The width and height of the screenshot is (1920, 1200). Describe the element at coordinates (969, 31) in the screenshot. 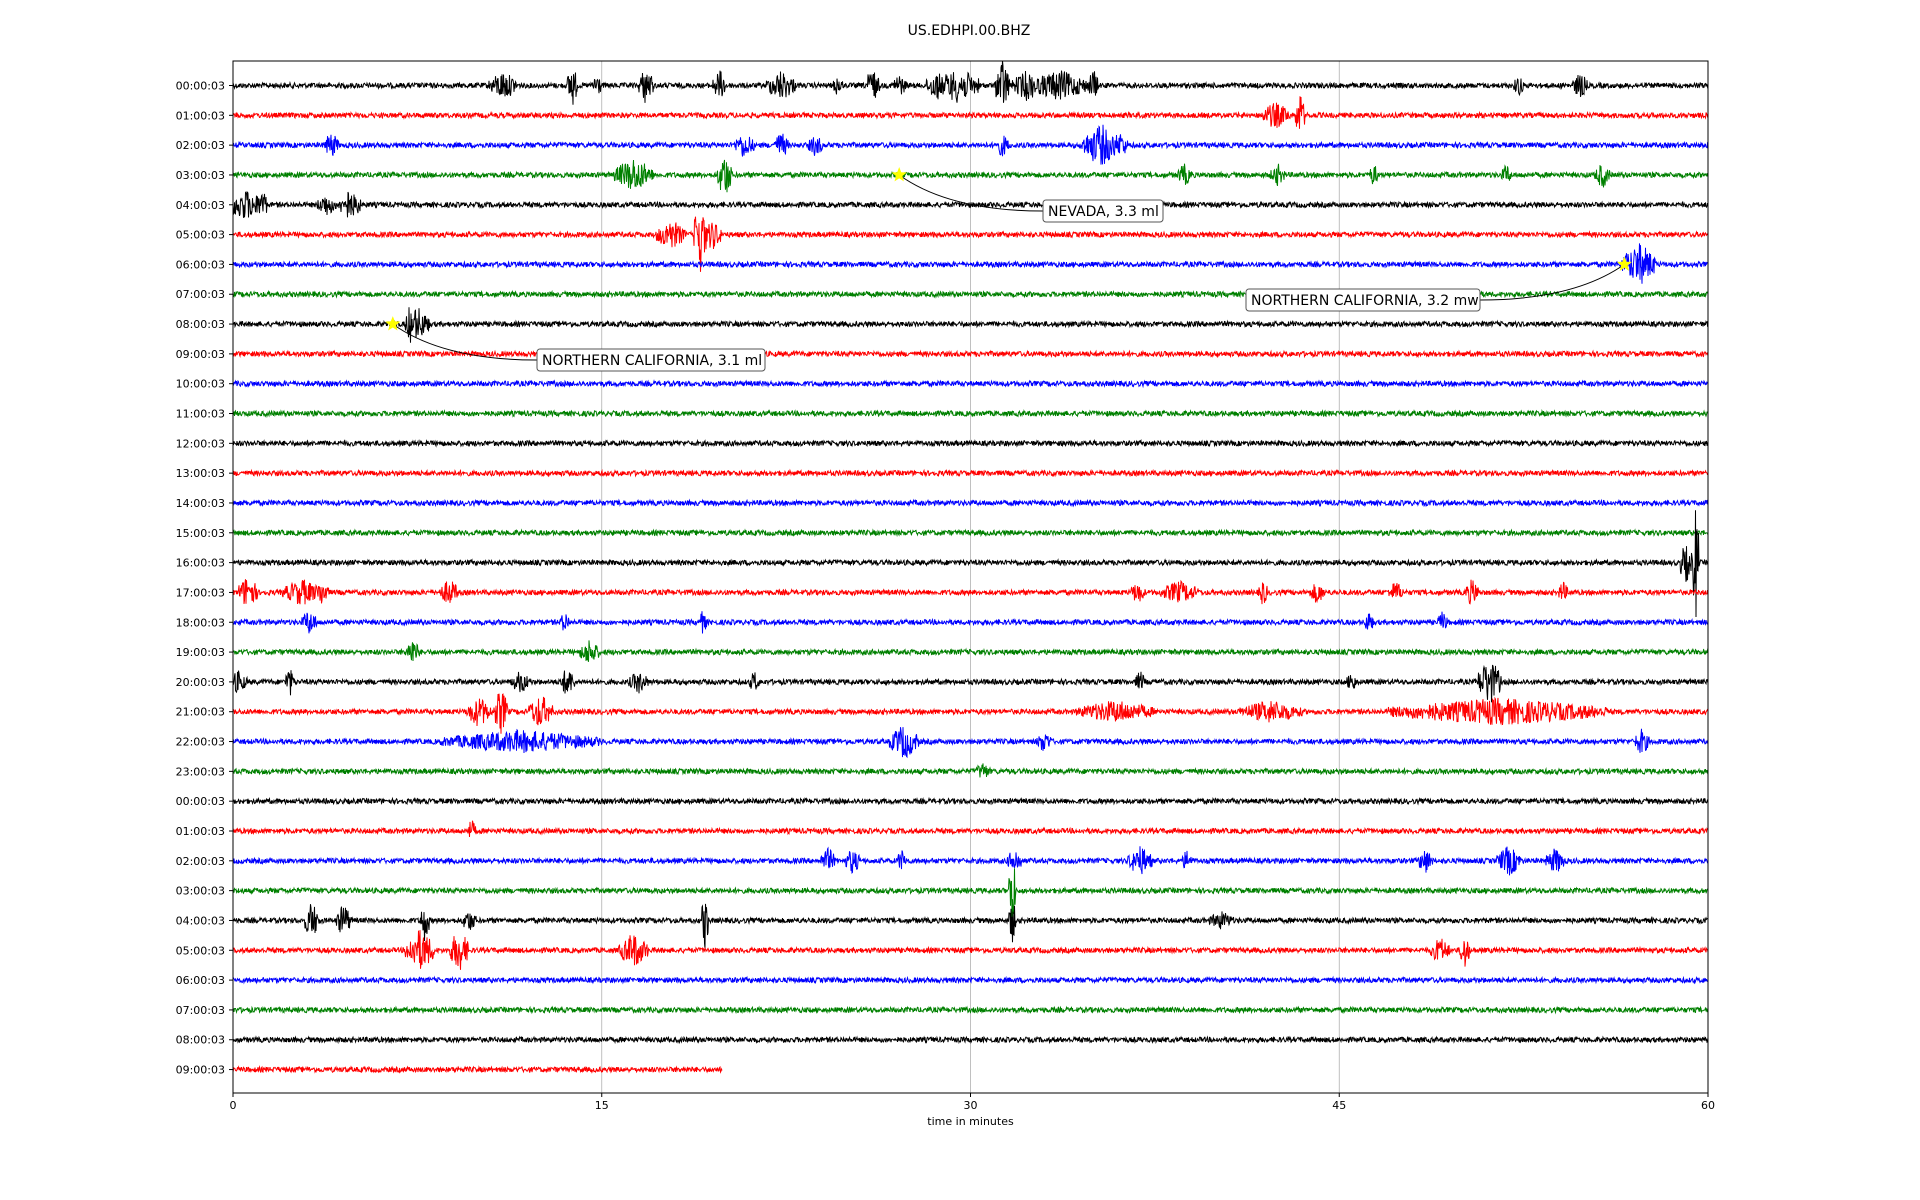

I see `chart-title: US.EDHPI.00.BHZ` at that location.